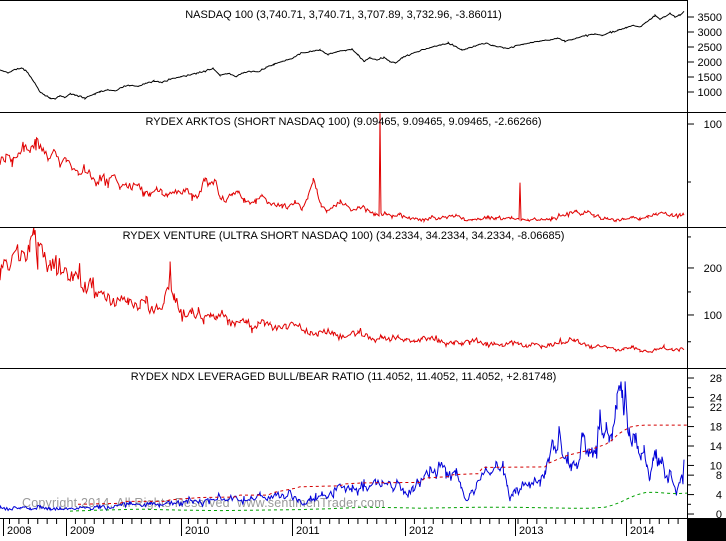 The image size is (726, 541). Describe the element at coordinates (687, 270) in the screenshot. I see `y-axis-line` at that location.